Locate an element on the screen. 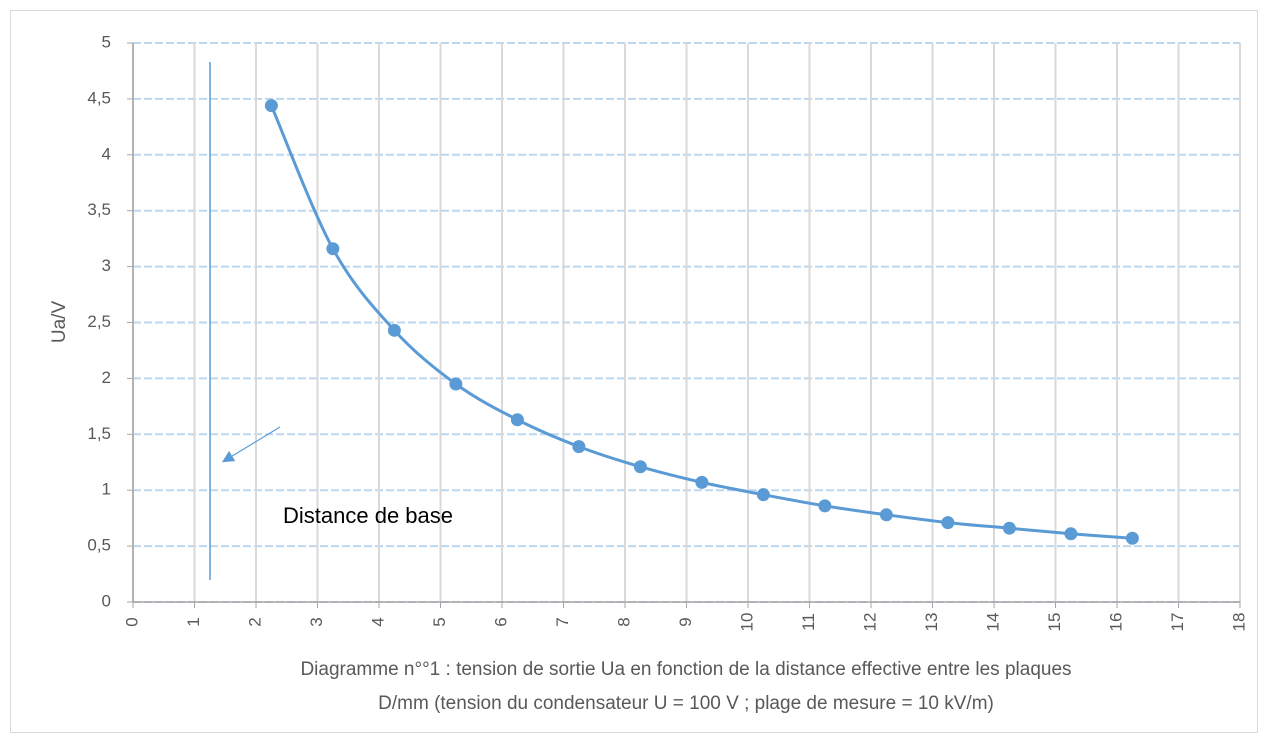 This screenshot has width=1268, height=743. annotation-arrow is located at coordinates (251, 444).